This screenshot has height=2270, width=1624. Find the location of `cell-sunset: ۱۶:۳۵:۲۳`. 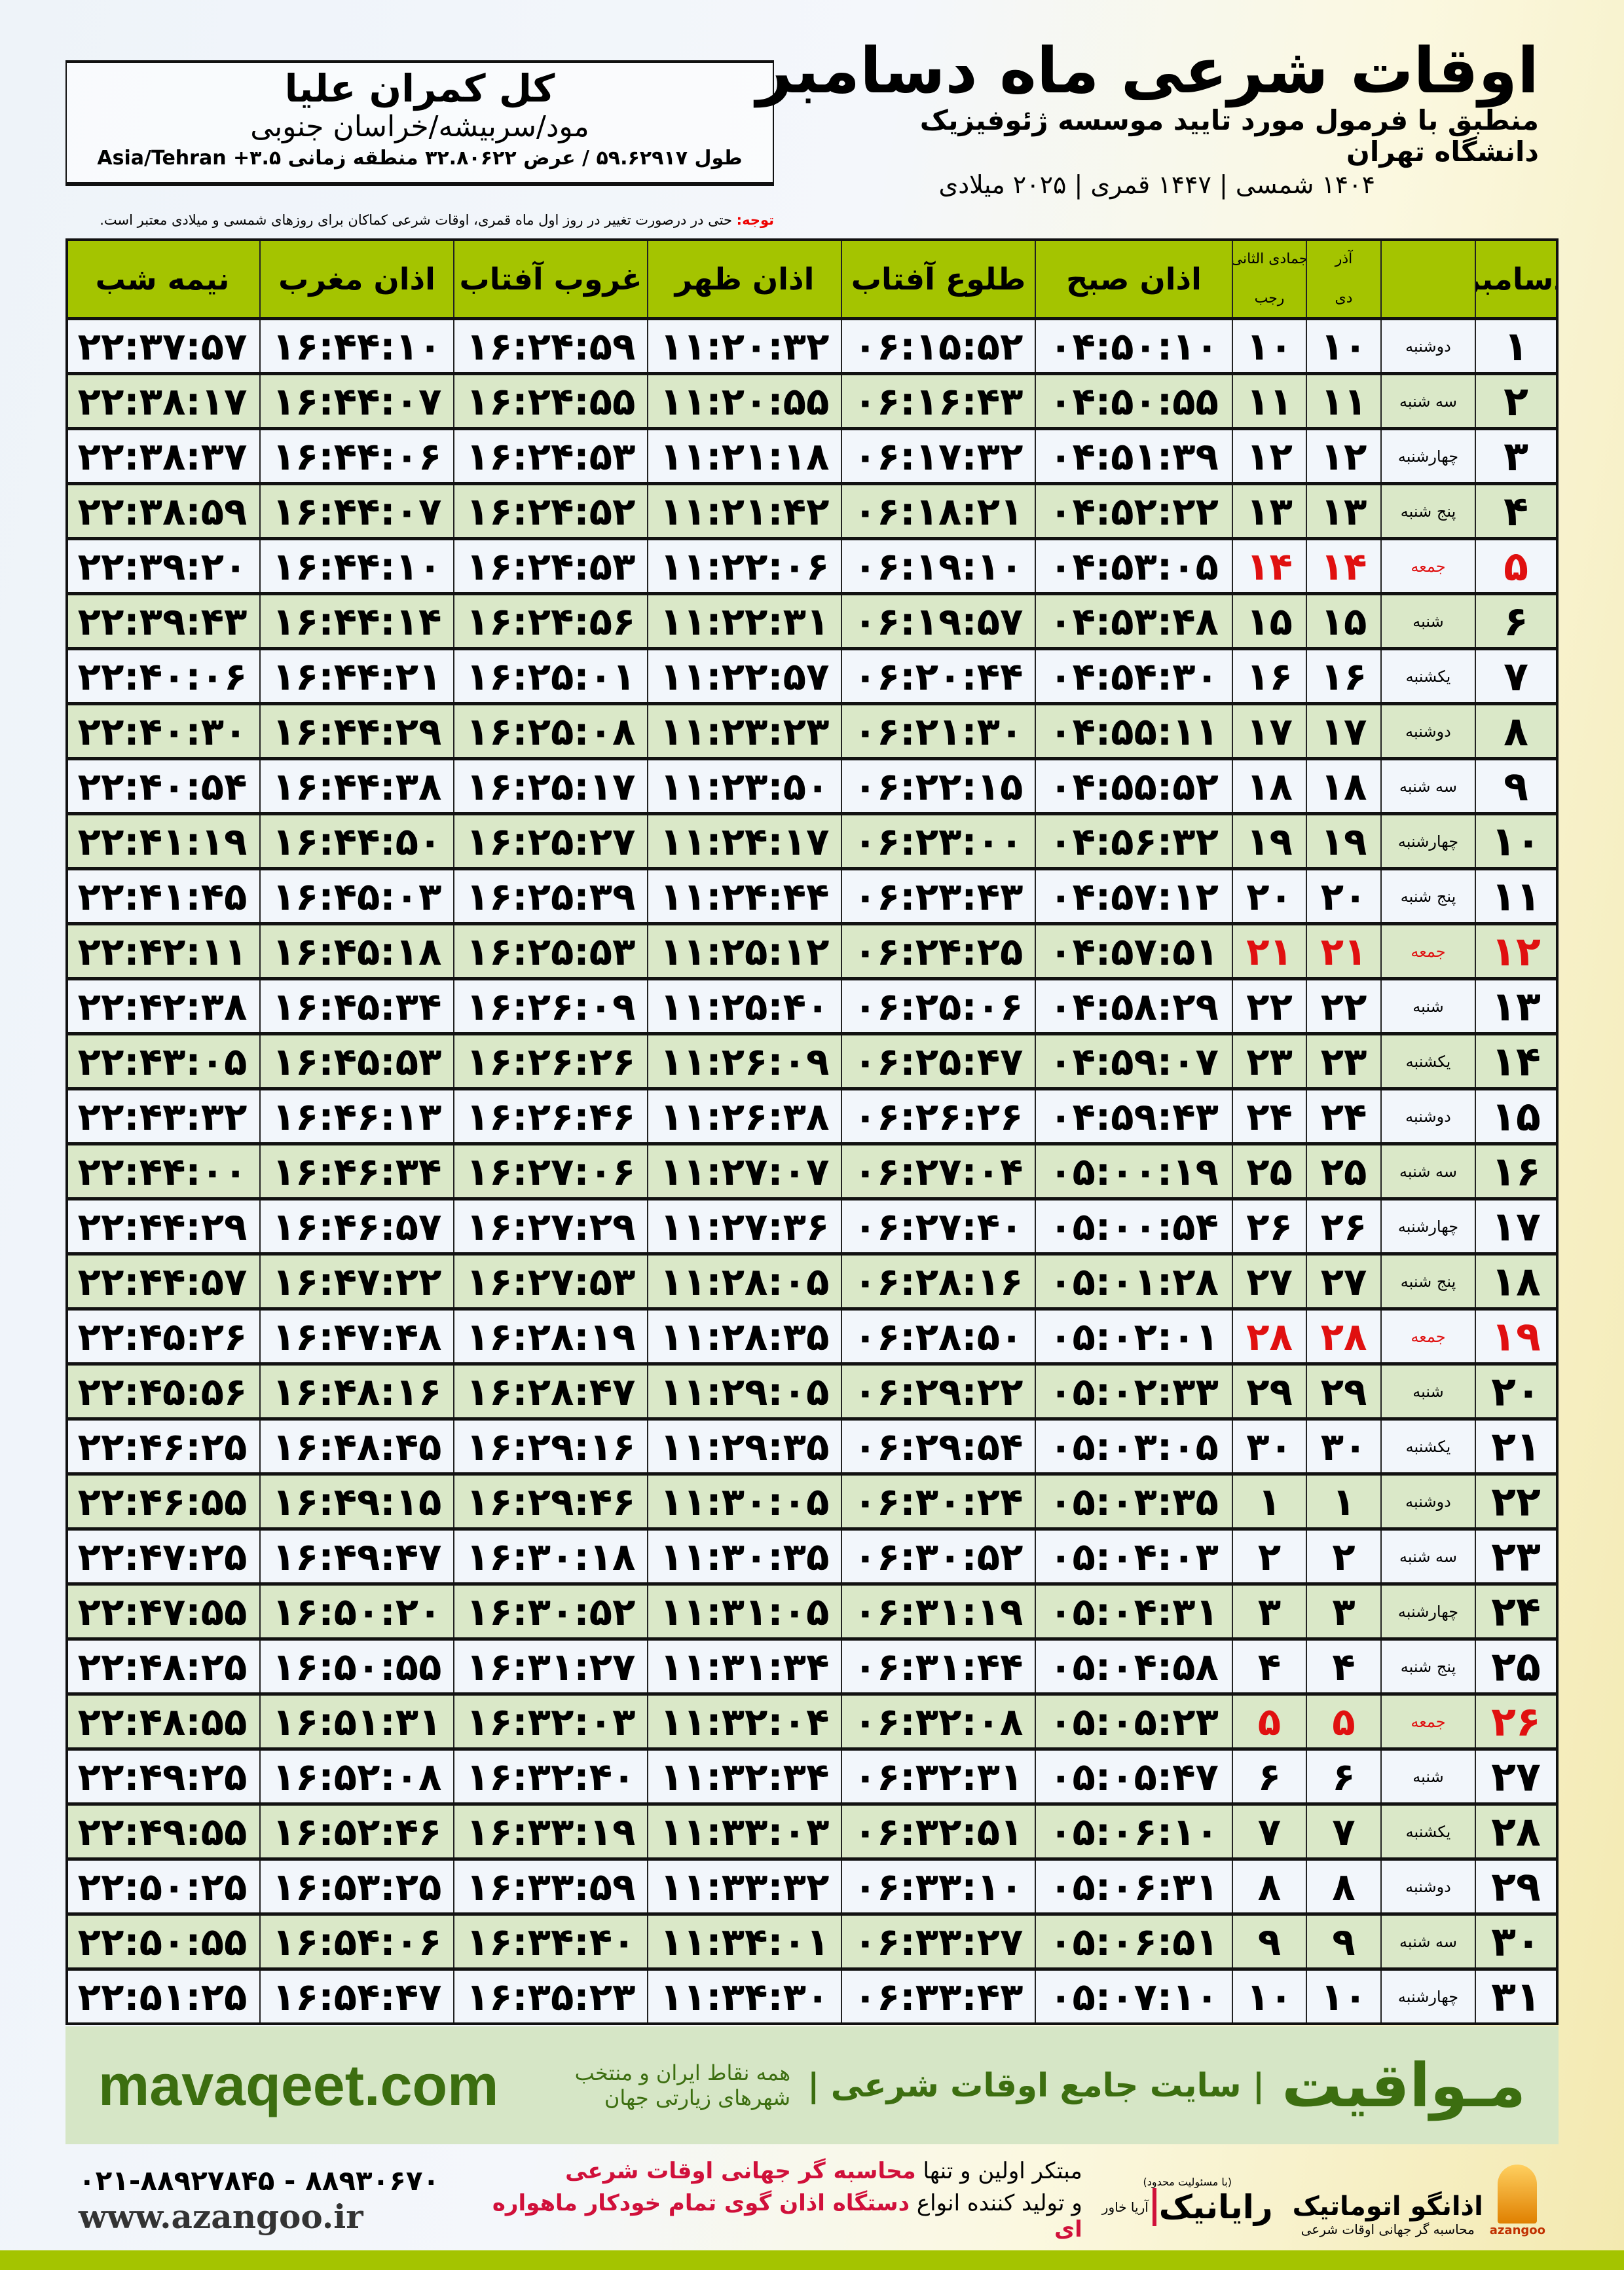

cell-sunset: ۱۶:۳۵:۲۳ is located at coordinates (550, 1996).